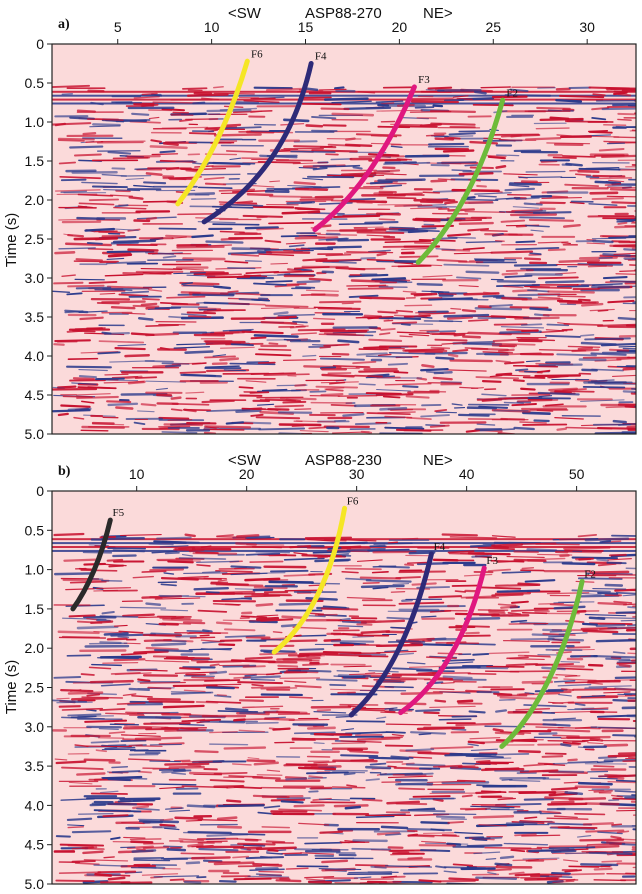  Describe the element at coordinates (391, 634) in the screenshot. I see `fault-f4` at that location.